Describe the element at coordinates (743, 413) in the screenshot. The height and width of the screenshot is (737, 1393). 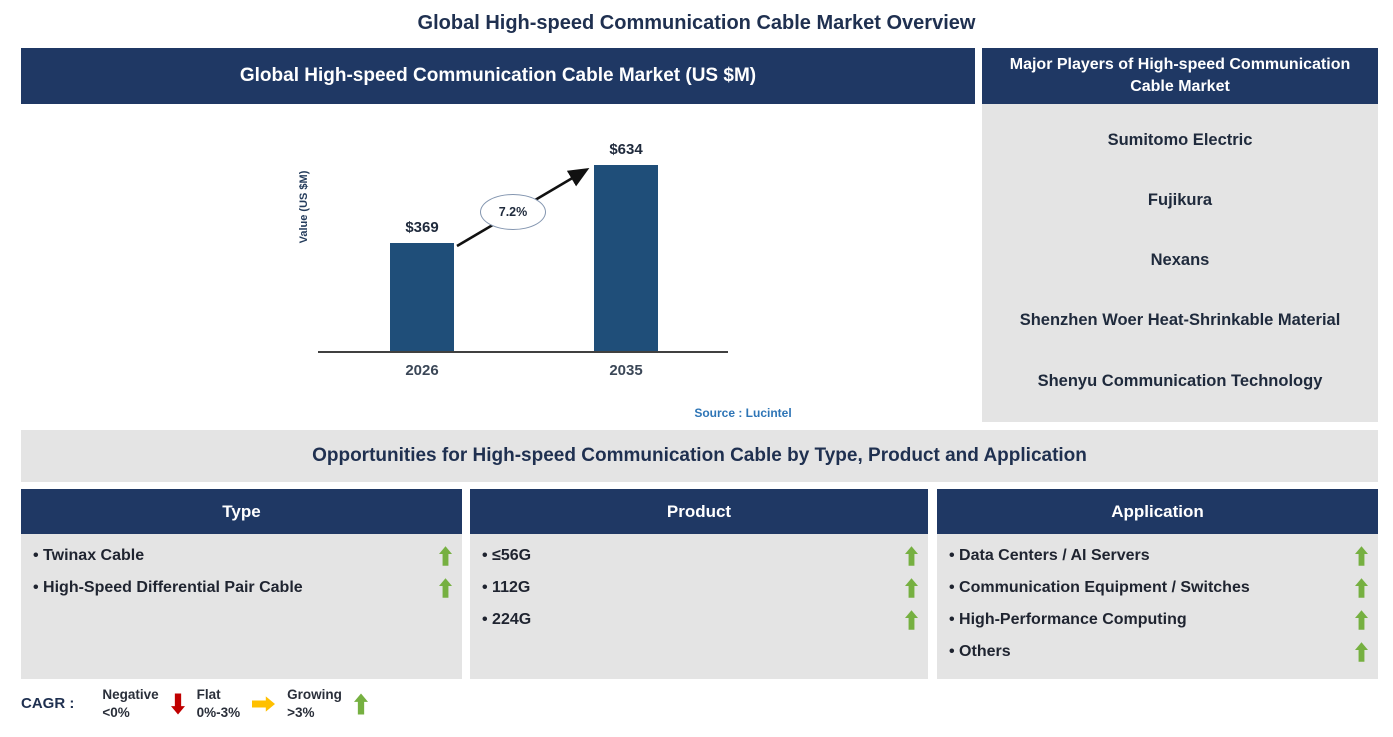
I see `chart-source-note: Source : Lucintel` at that location.